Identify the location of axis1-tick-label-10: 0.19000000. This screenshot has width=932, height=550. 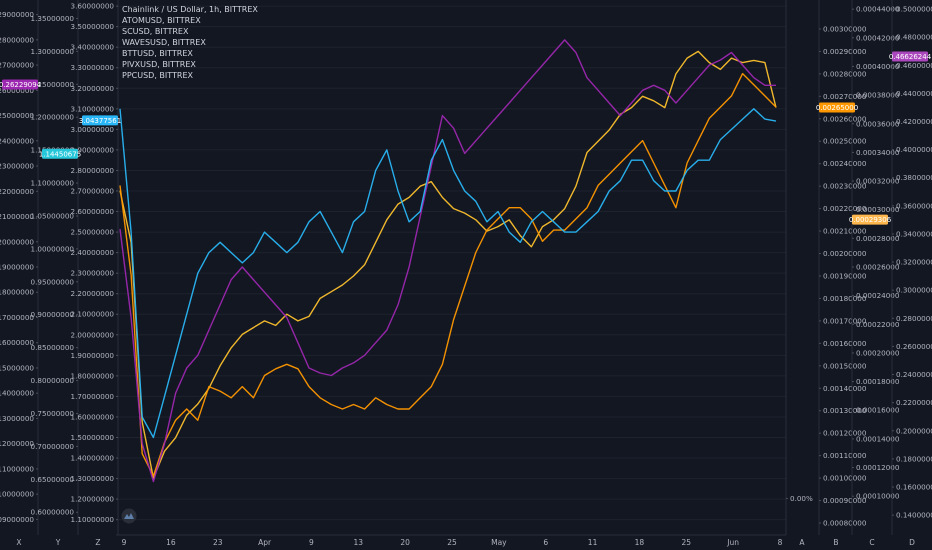
(17, 267).